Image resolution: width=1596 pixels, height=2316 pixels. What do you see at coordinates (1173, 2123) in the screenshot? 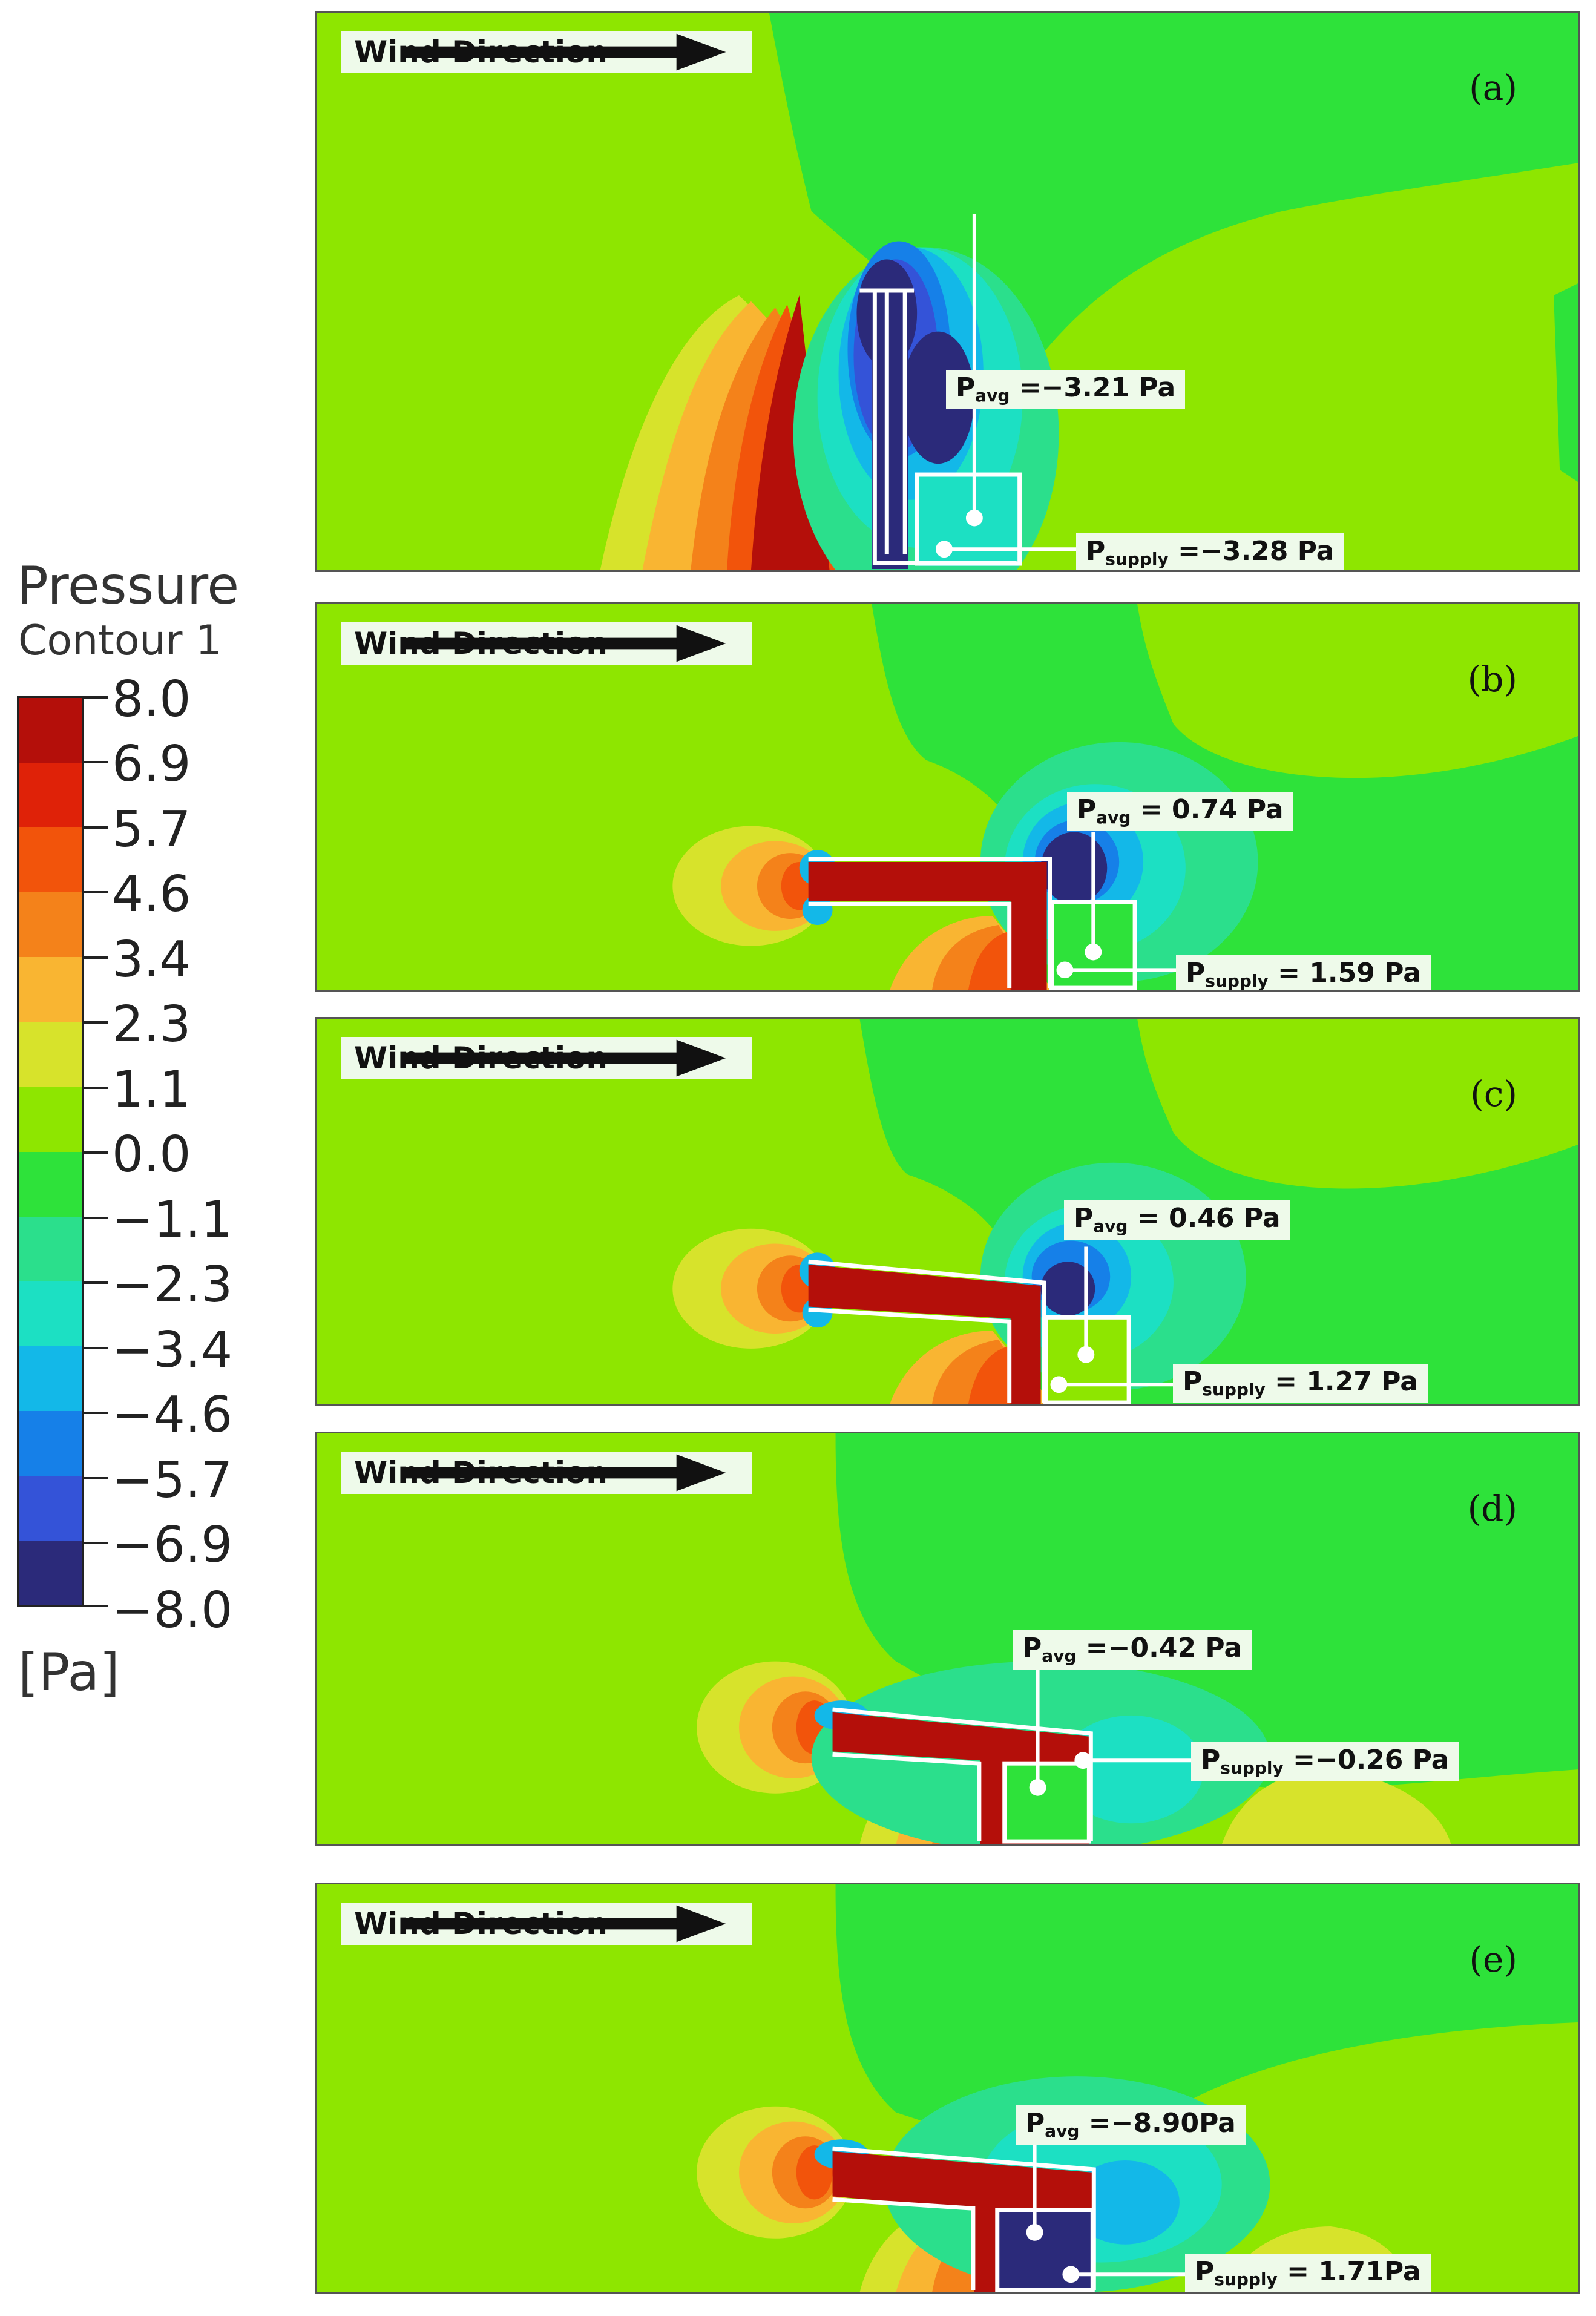
I see `p-avg-value: −8.90Pa` at bounding box center [1173, 2123].